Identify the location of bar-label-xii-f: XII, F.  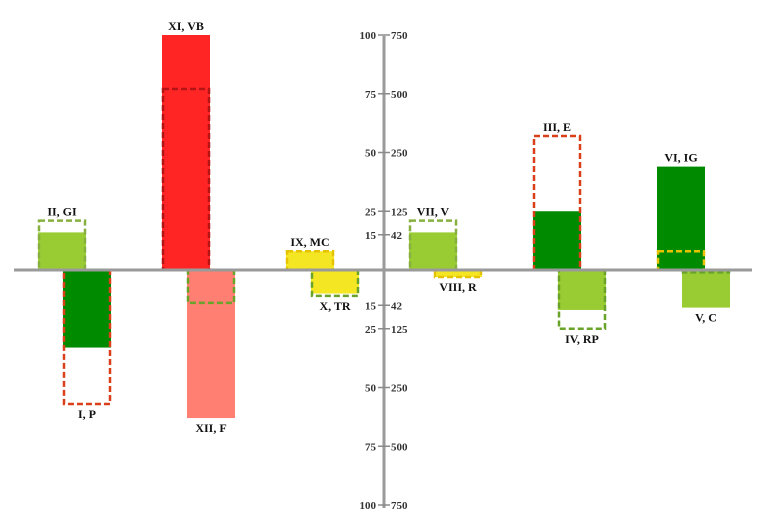
(210, 428).